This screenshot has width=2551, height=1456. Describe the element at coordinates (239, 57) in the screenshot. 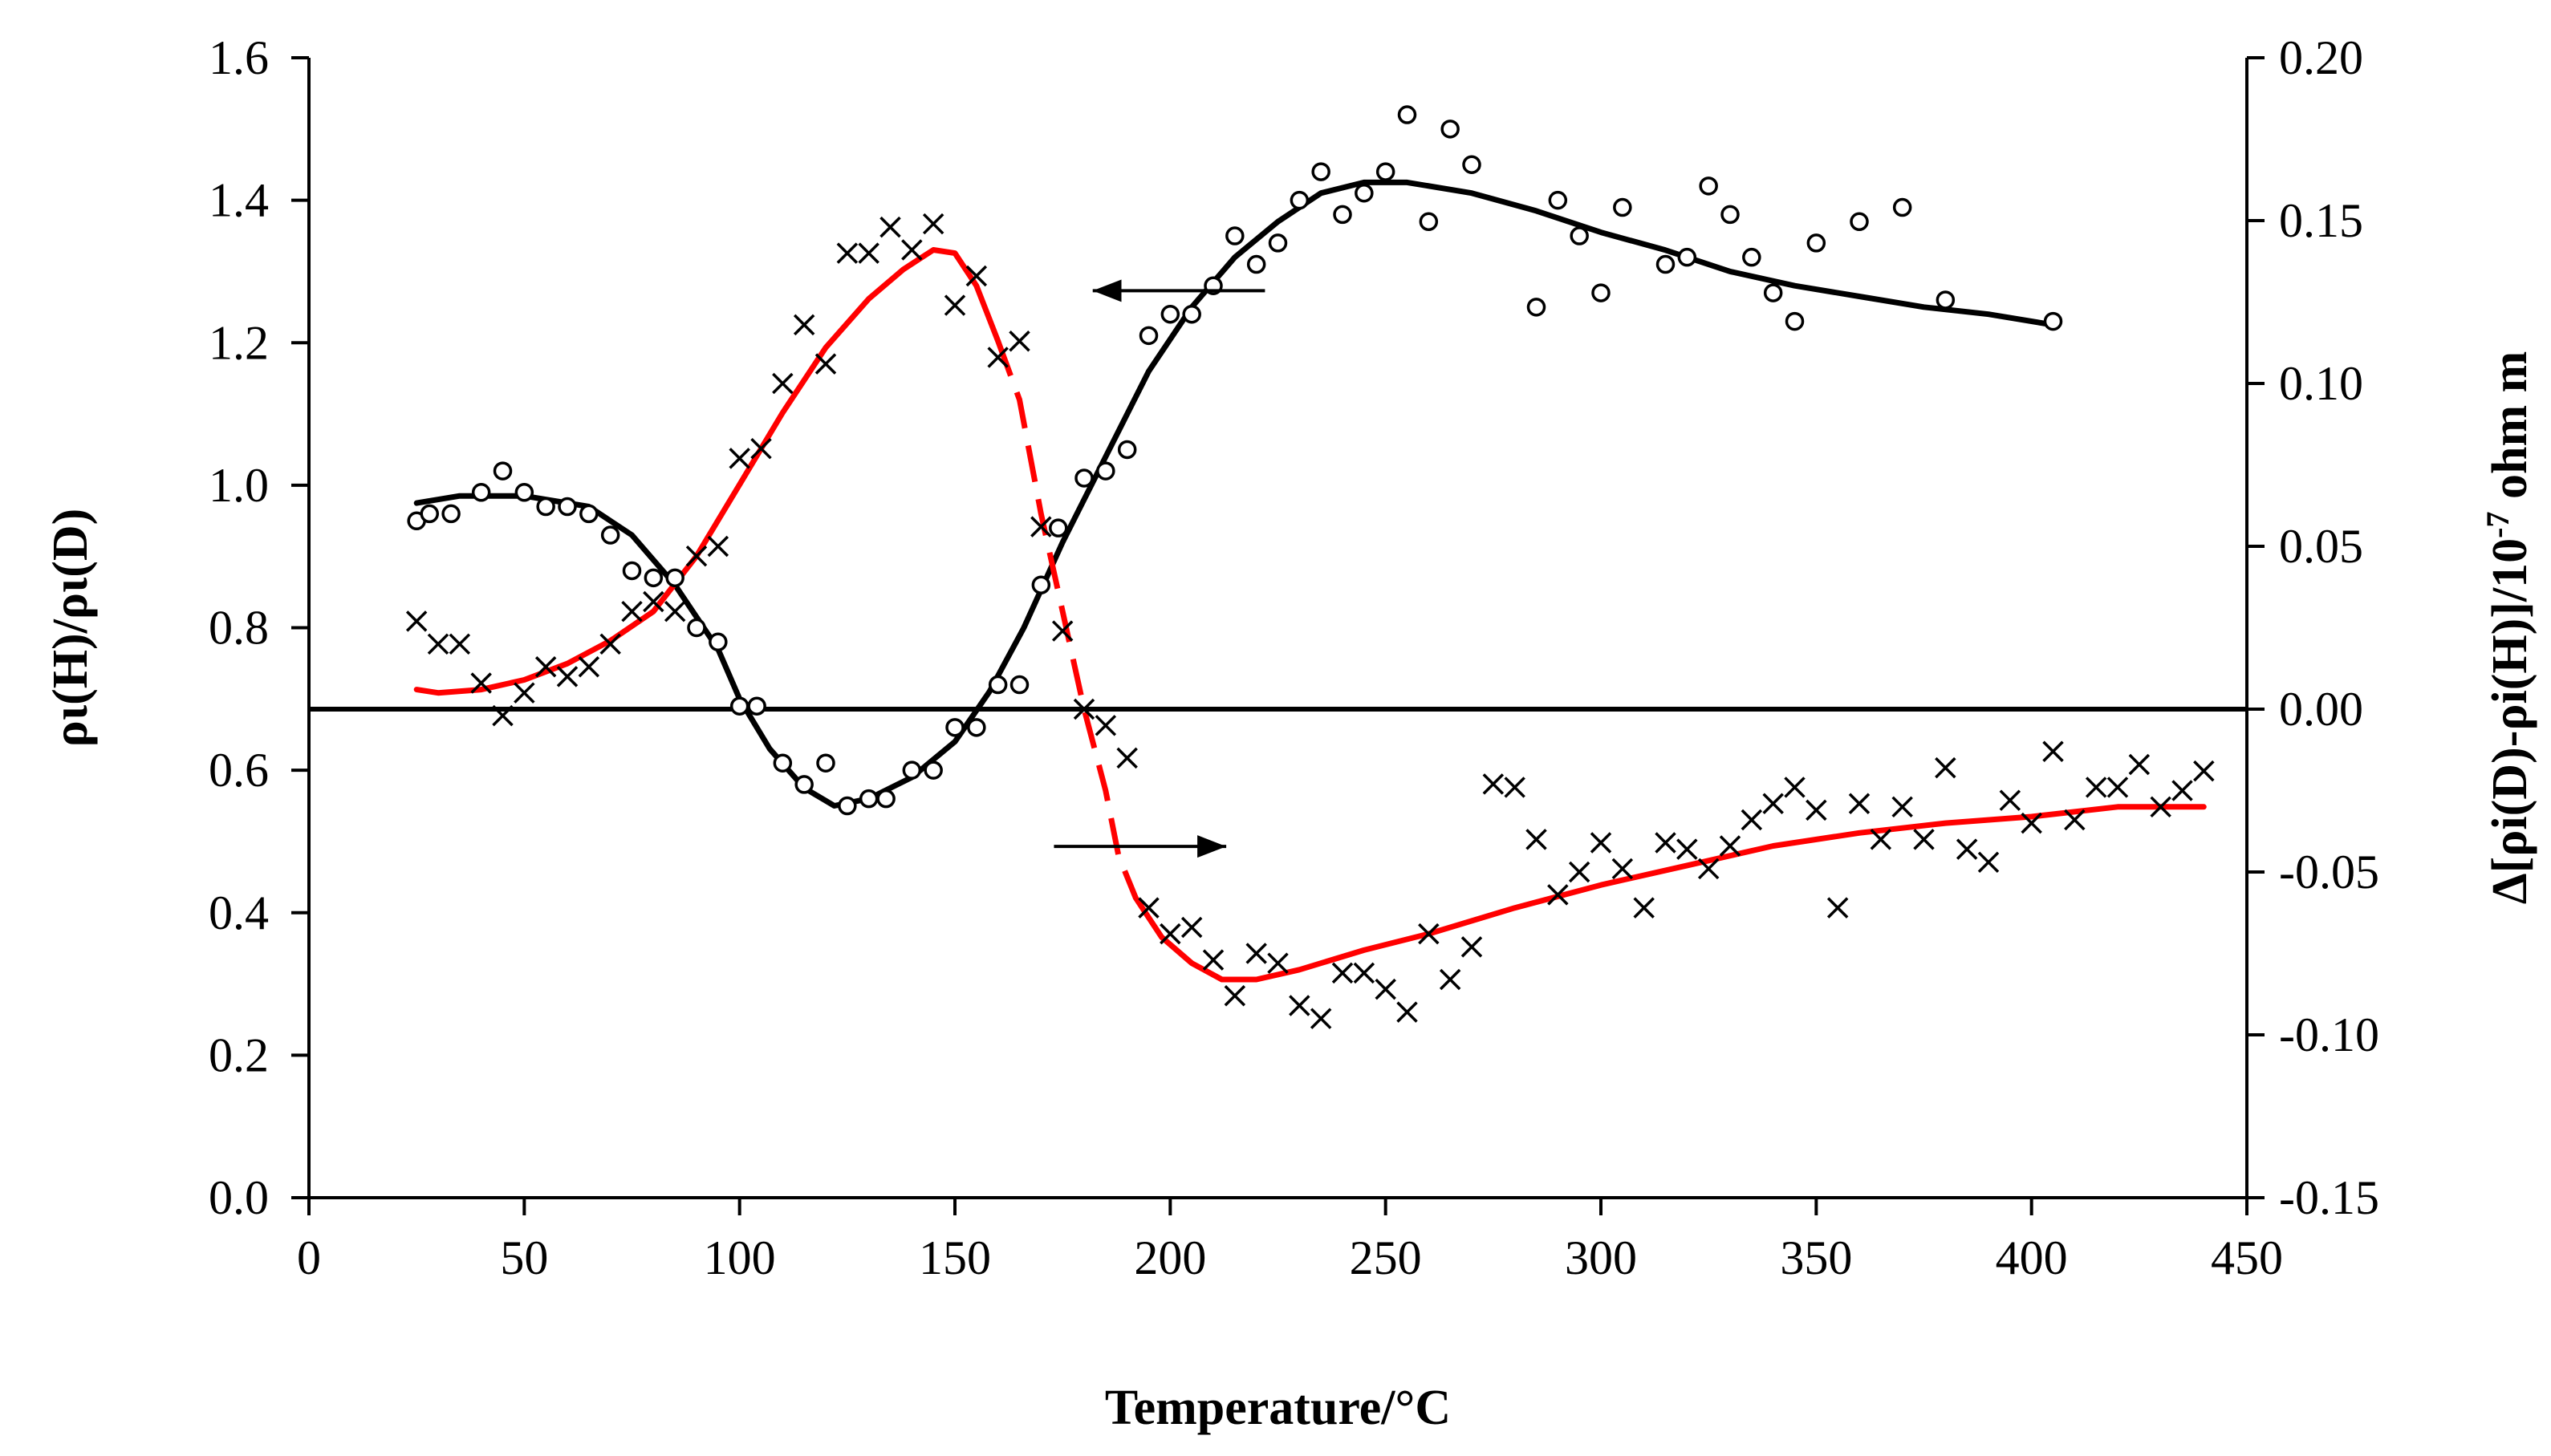

I see `left-y-tick-label: 1.6` at that location.